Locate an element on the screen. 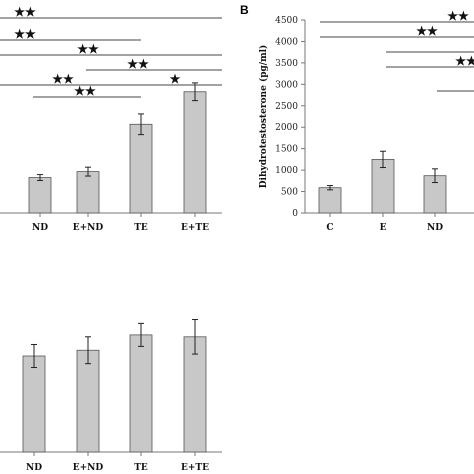  y-tick-label: 1500 is located at coordinates (286, 150).